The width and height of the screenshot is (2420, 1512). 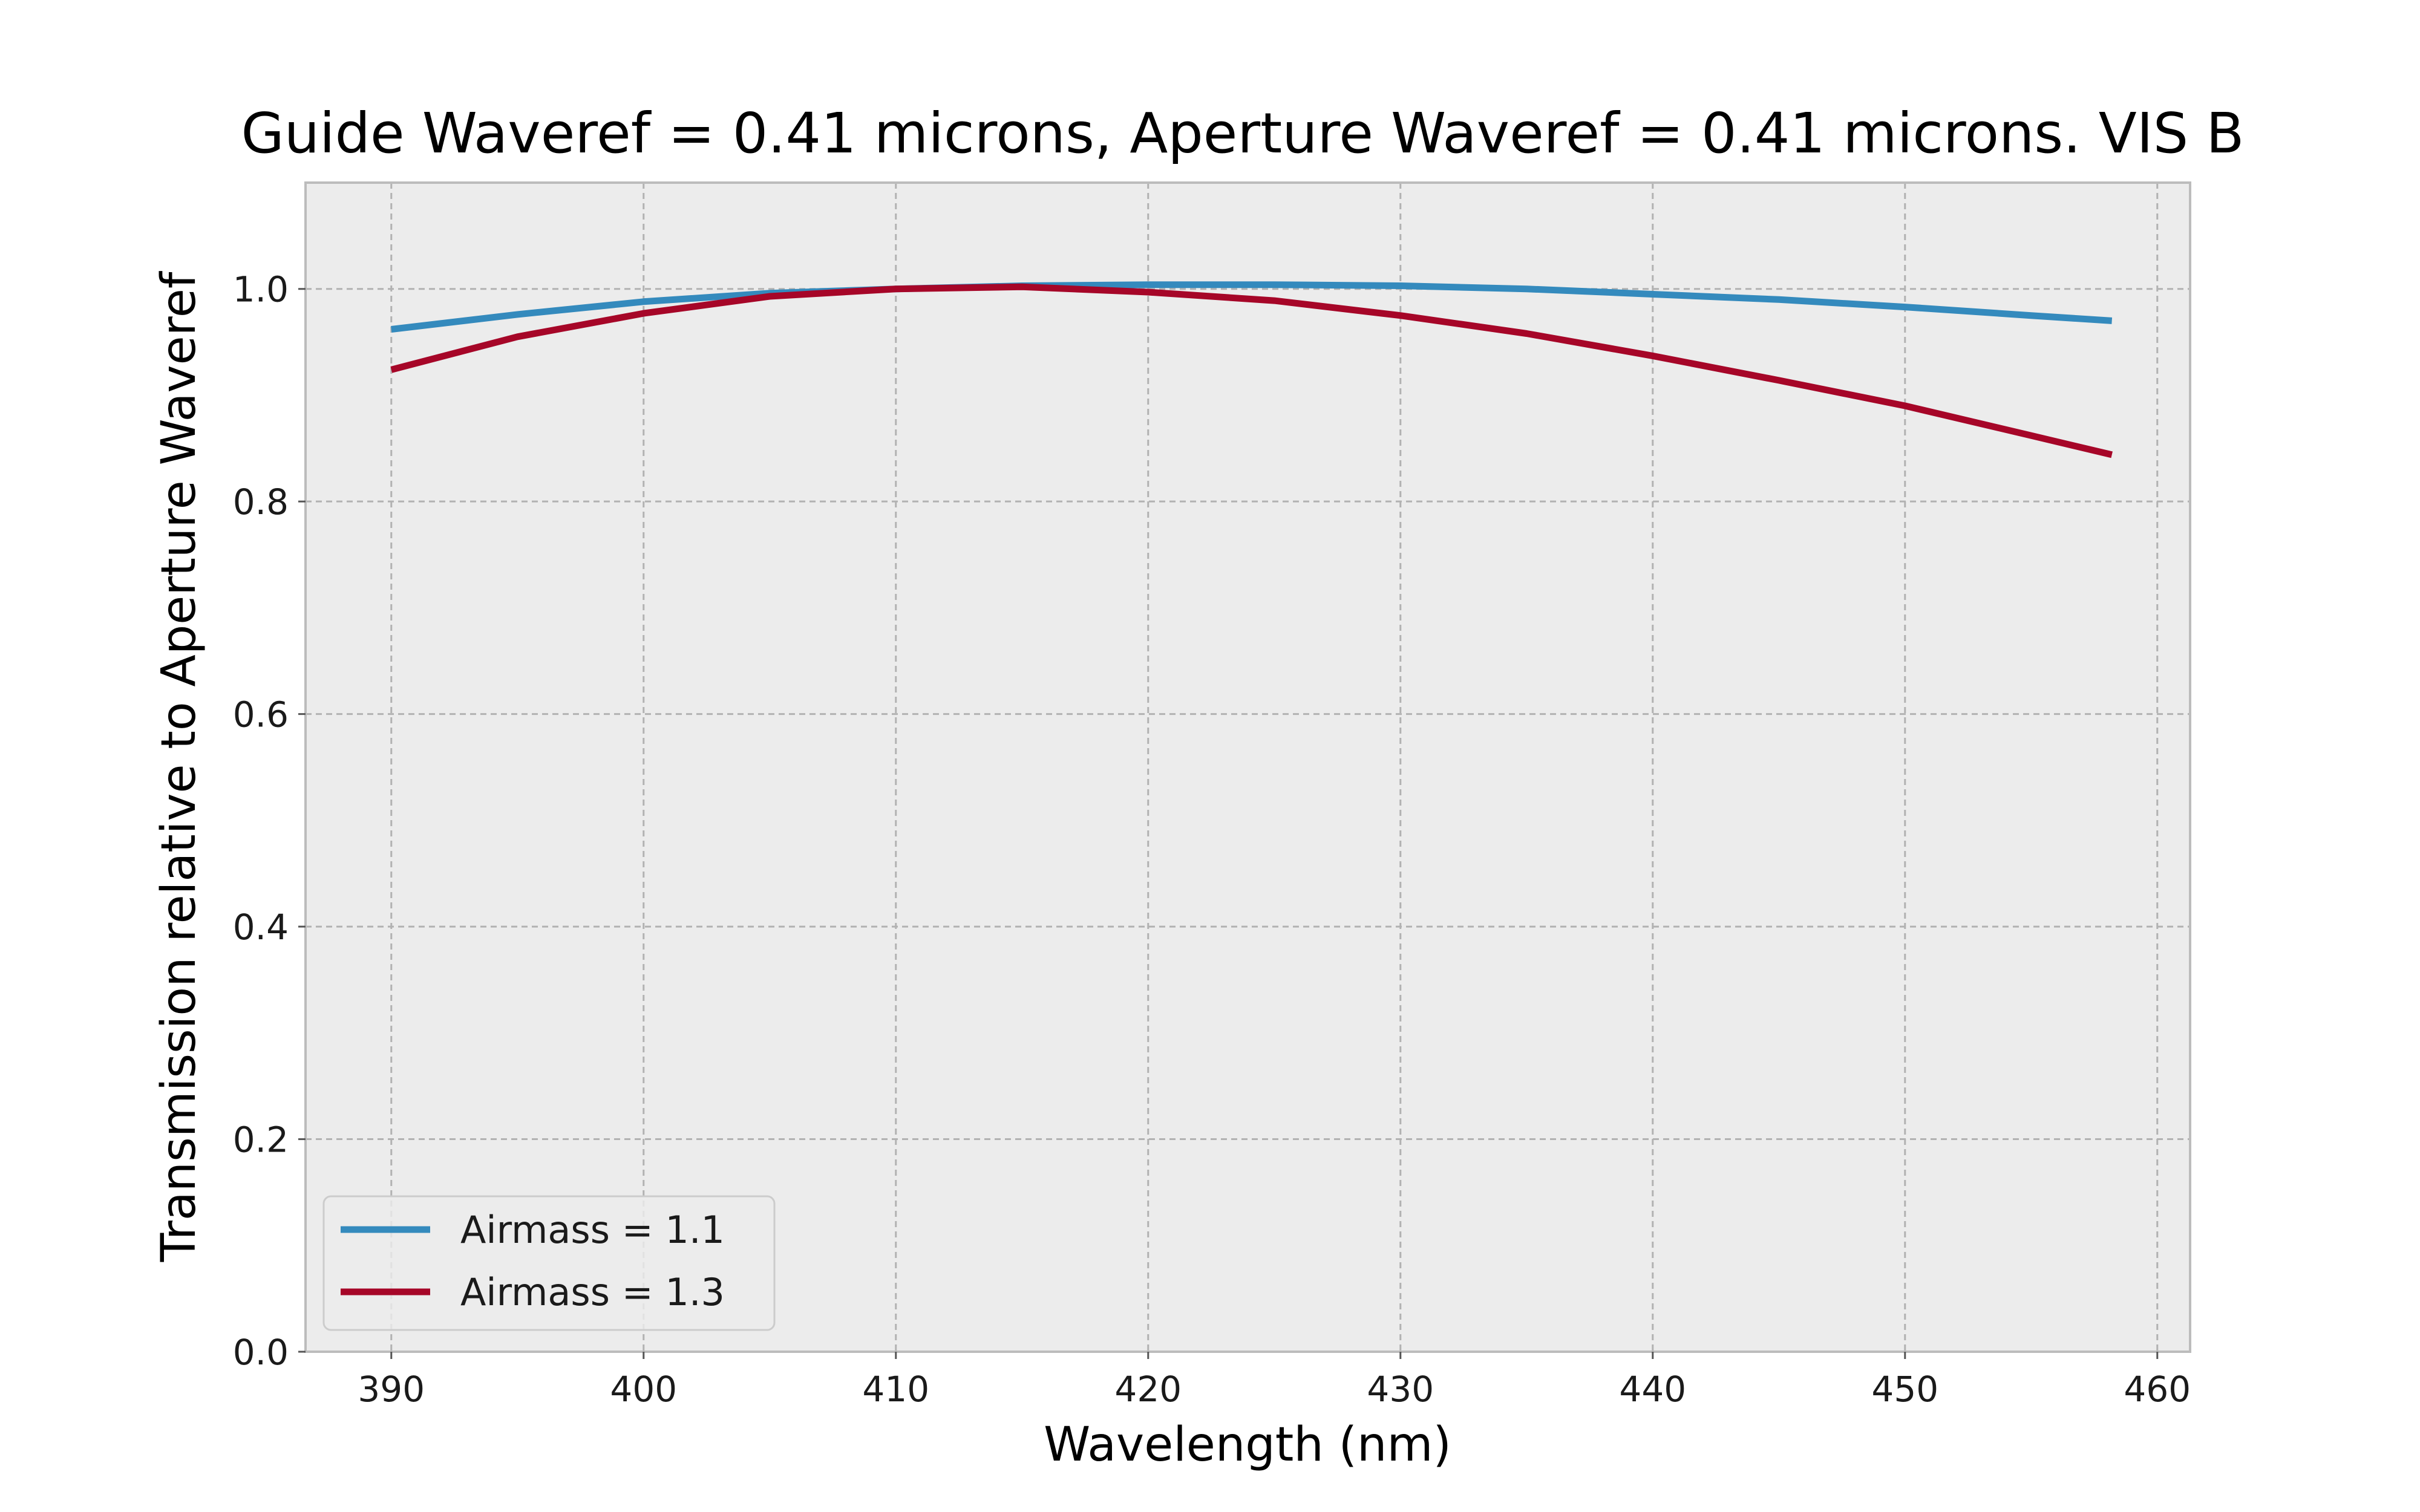 What do you see at coordinates (261, 289) in the screenshot?
I see `y-tick-label: 1.0` at bounding box center [261, 289].